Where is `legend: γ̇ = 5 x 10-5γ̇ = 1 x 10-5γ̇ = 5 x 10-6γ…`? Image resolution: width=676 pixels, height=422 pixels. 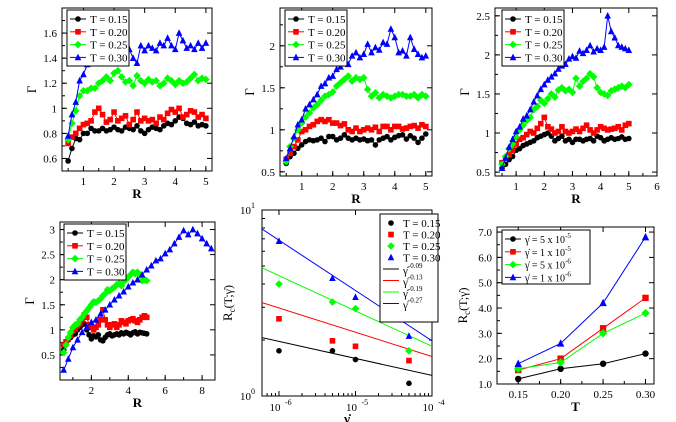
legend: γ̇ = 5 x 10-5γ̇ = 1 x 10-5γ̇ = 5 x 10-6γ… is located at coordinates (546, 257).